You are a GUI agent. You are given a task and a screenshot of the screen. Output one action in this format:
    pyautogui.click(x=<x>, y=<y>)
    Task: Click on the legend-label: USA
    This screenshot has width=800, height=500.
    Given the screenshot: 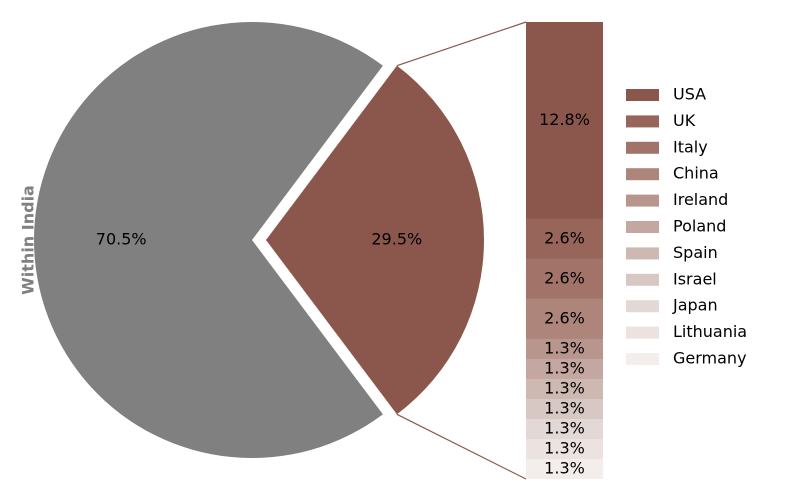 What is the action you would take?
    pyautogui.click(x=689, y=94)
    